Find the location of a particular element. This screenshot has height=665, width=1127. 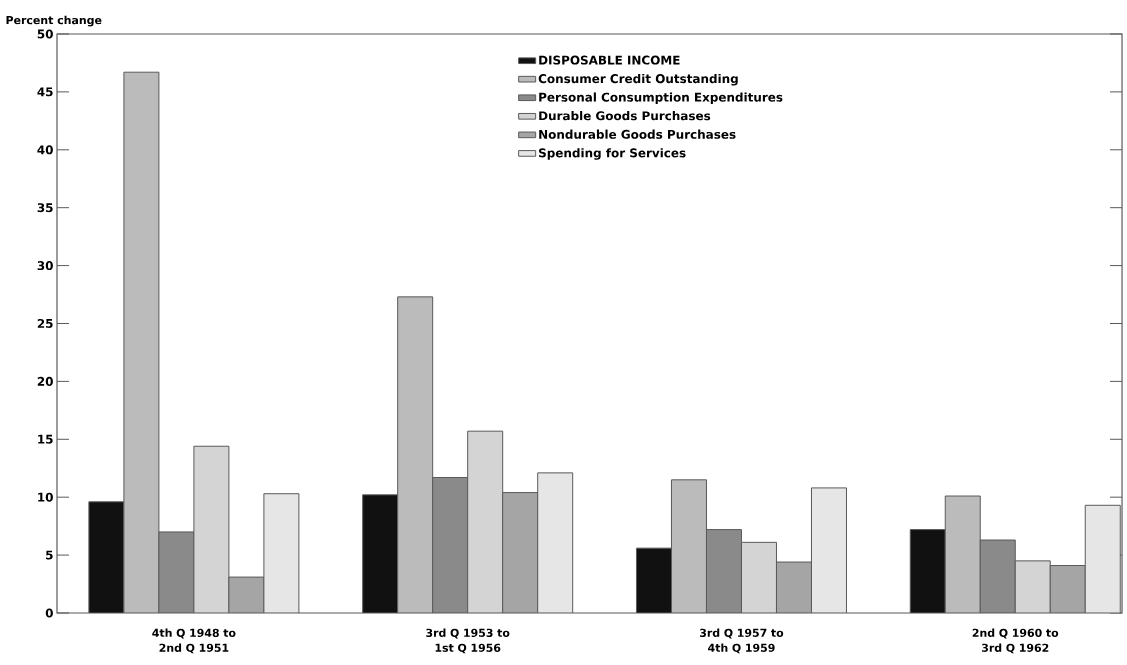

x-tick-label: 4th Q 1948 to 2nd Q 1951 is located at coordinates (194, 641).